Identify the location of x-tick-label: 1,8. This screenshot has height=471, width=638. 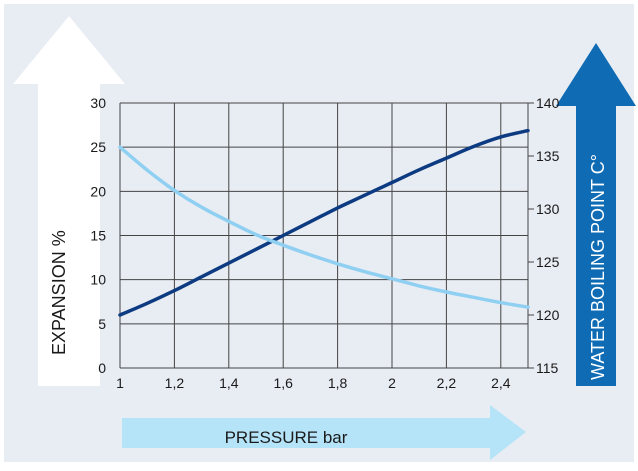
(338, 383).